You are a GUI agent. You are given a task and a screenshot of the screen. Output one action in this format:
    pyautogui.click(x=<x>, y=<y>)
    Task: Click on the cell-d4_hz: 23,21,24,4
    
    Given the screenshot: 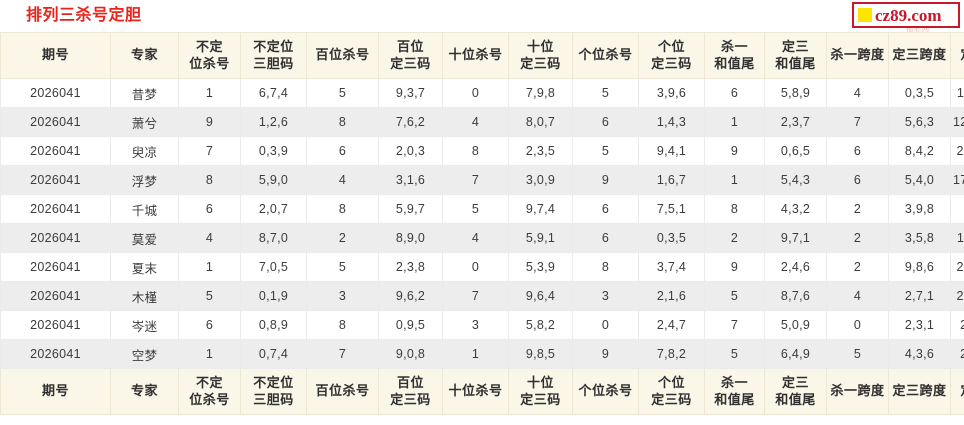 What is the action you would take?
    pyautogui.click(x=957, y=267)
    